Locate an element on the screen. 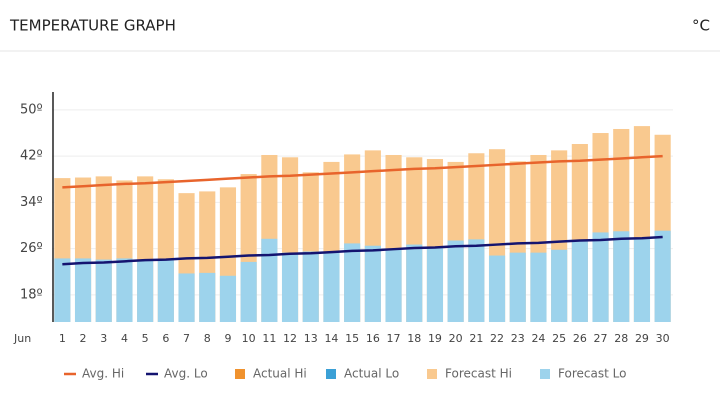  chart-title: TEMPERATURE GRAPH is located at coordinates (92, 26).